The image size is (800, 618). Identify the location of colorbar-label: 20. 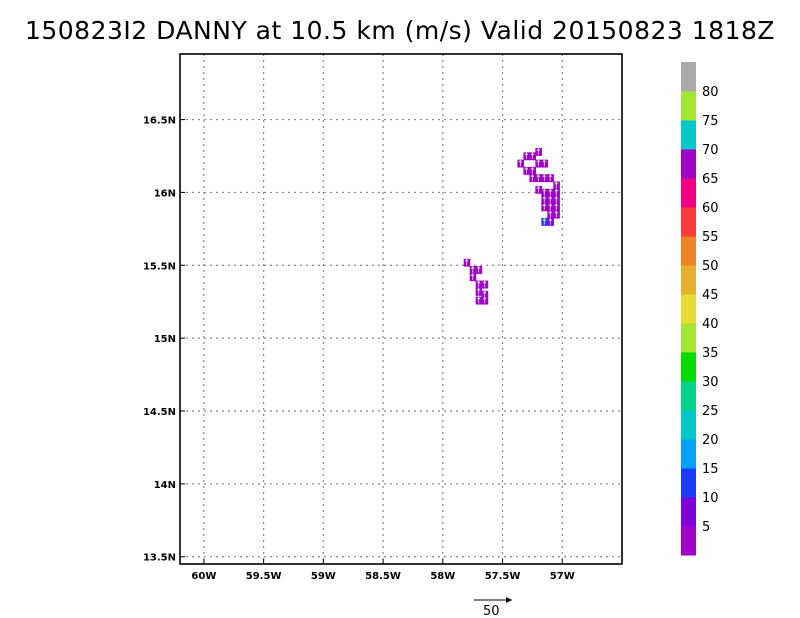
(710, 440).